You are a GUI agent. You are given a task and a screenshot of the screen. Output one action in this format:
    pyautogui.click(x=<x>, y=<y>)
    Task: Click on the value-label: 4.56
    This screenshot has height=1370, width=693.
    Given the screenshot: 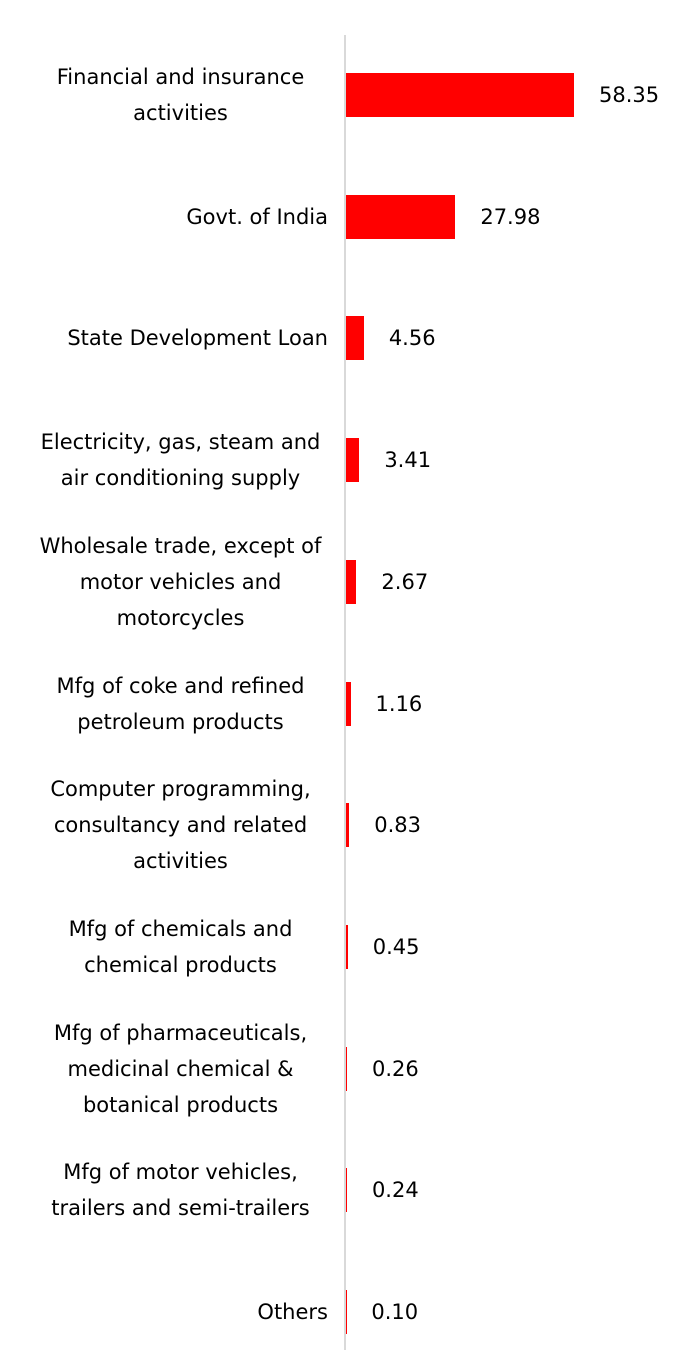 What is the action you would take?
    pyautogui.click(x=412, y=338)
    